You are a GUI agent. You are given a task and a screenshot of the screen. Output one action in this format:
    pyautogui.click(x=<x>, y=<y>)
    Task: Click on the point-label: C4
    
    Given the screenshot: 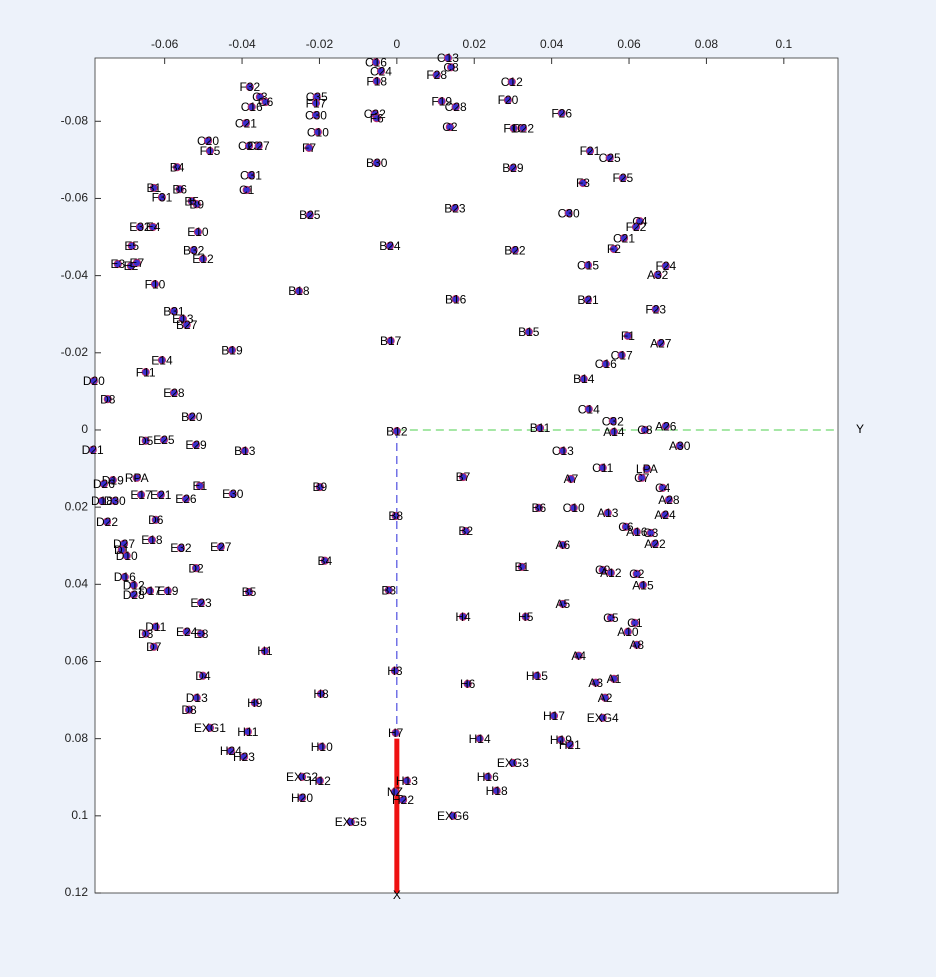 What is the action you would take?
    pyautogui.click(x=663, y=488)
    